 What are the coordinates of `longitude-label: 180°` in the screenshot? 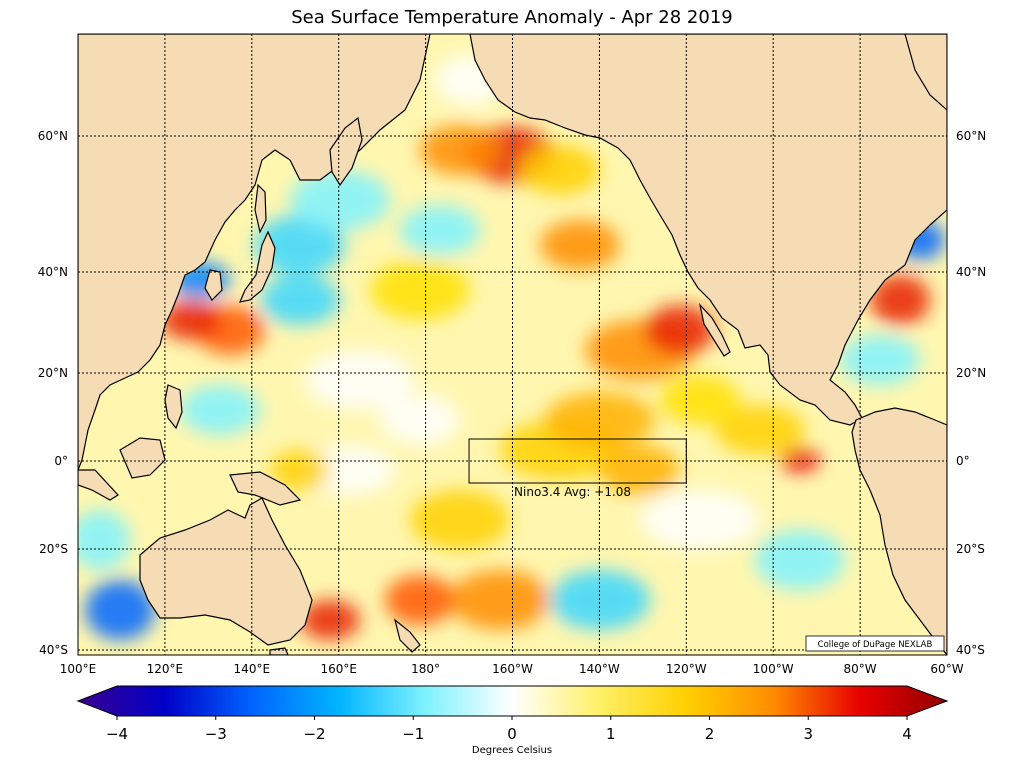 It's located at (425, 669).